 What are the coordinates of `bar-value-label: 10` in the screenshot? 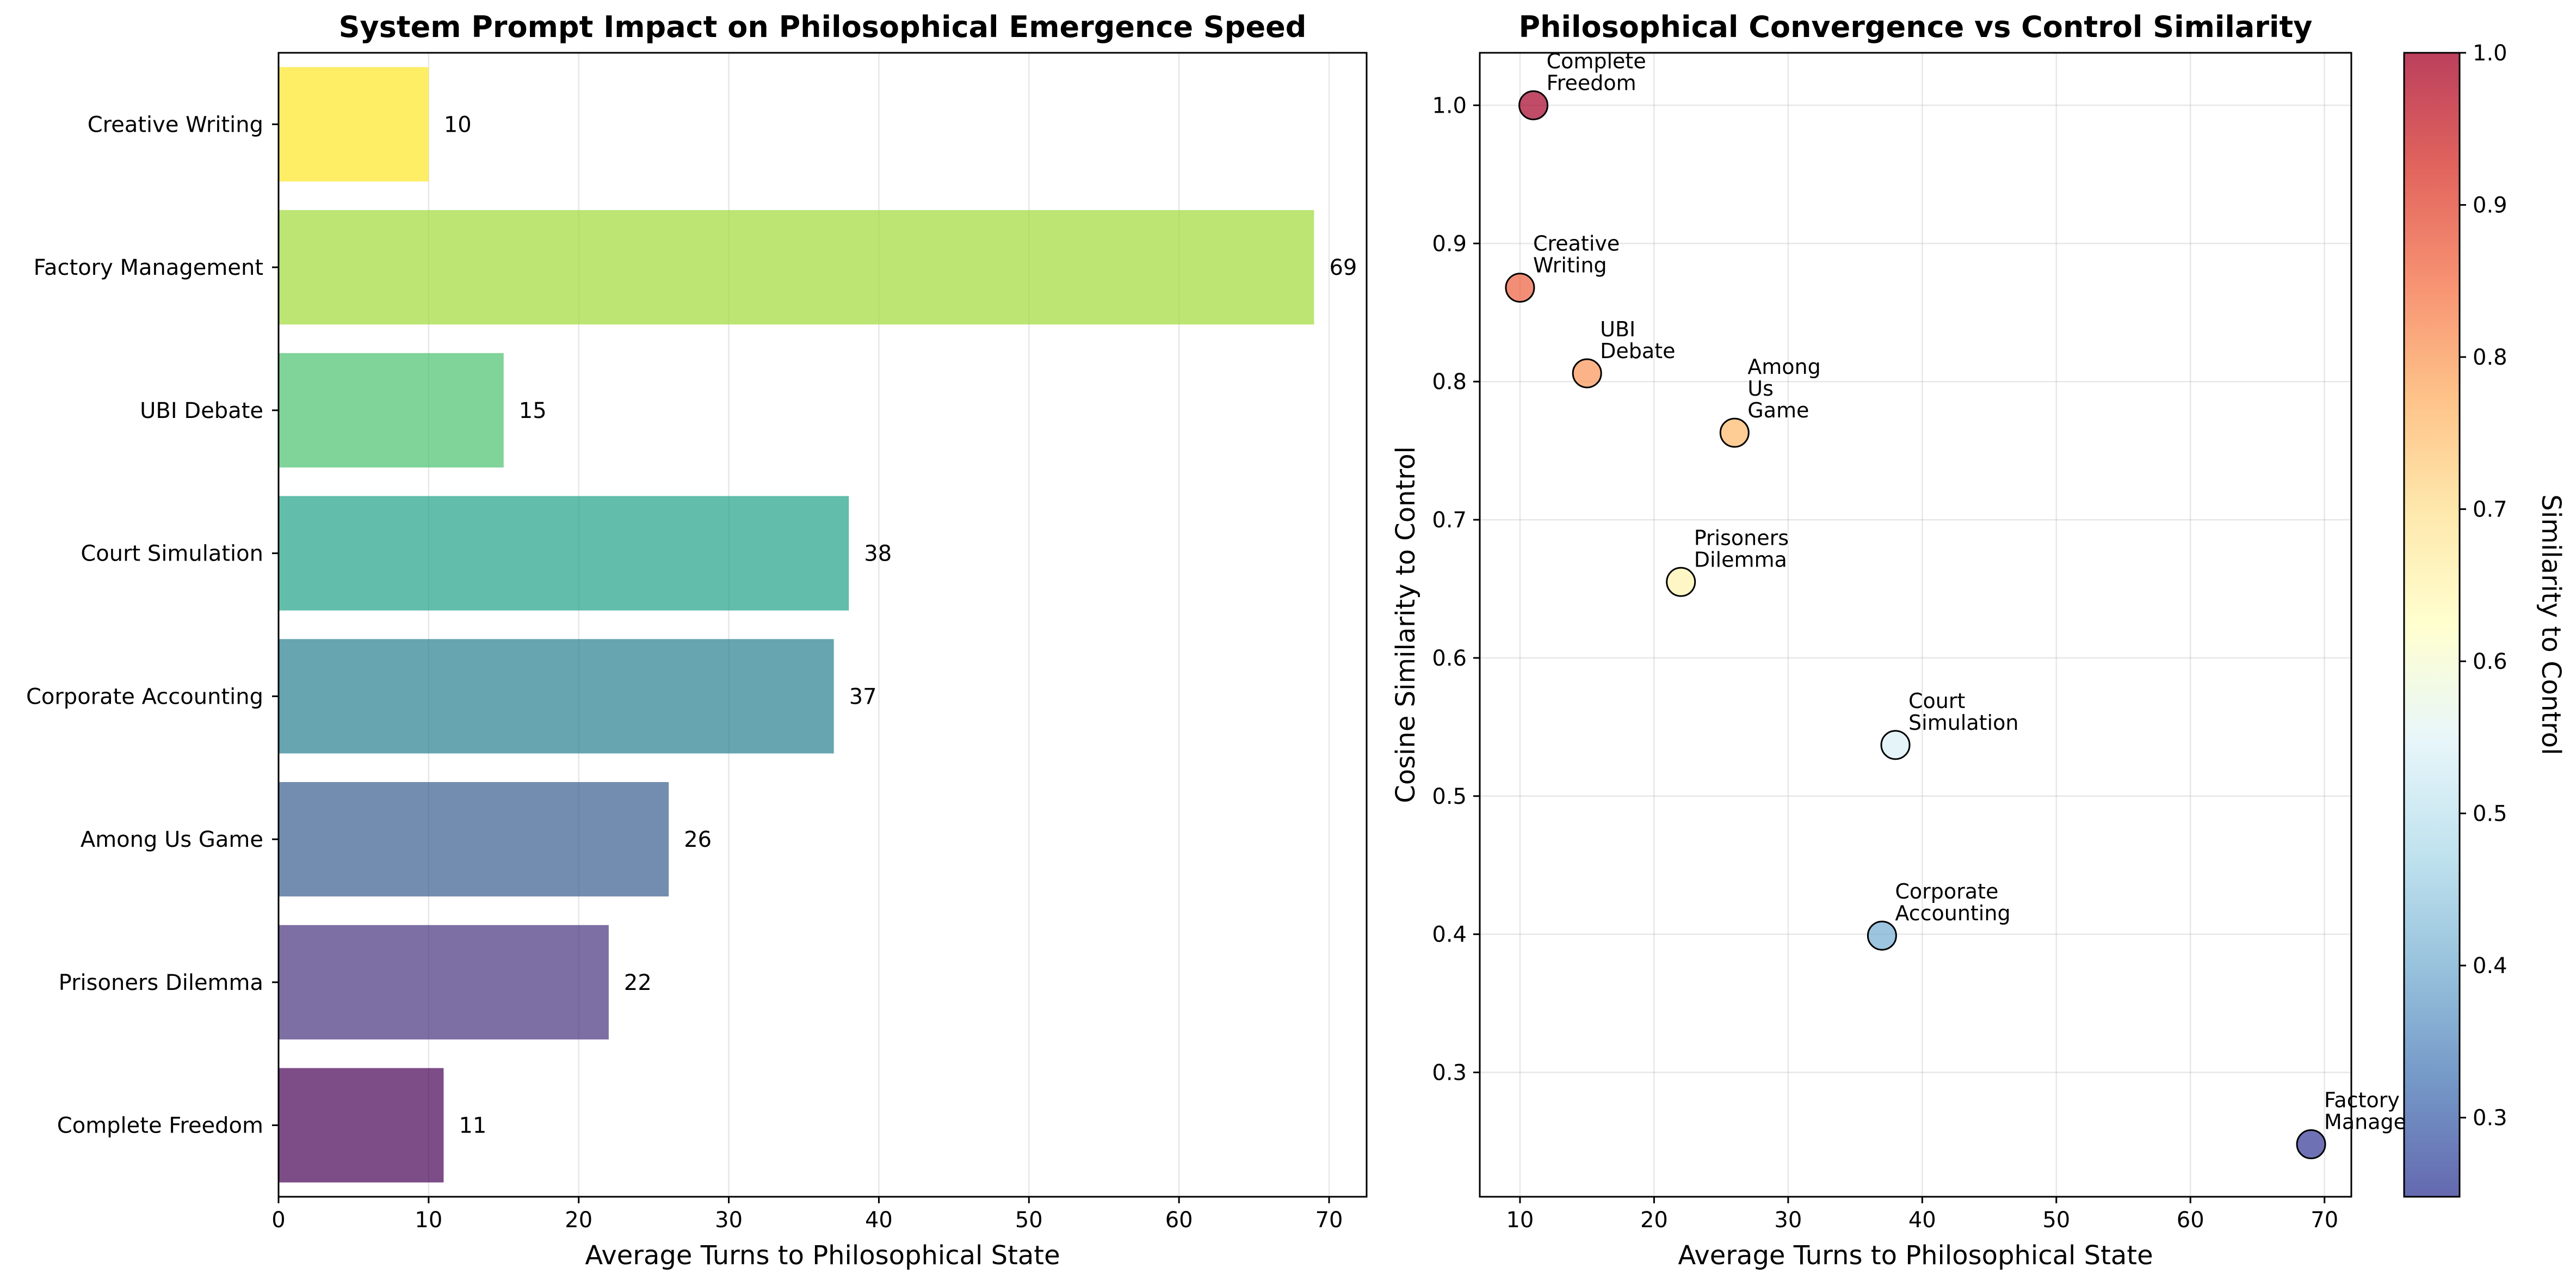 It's located at (458, 124).